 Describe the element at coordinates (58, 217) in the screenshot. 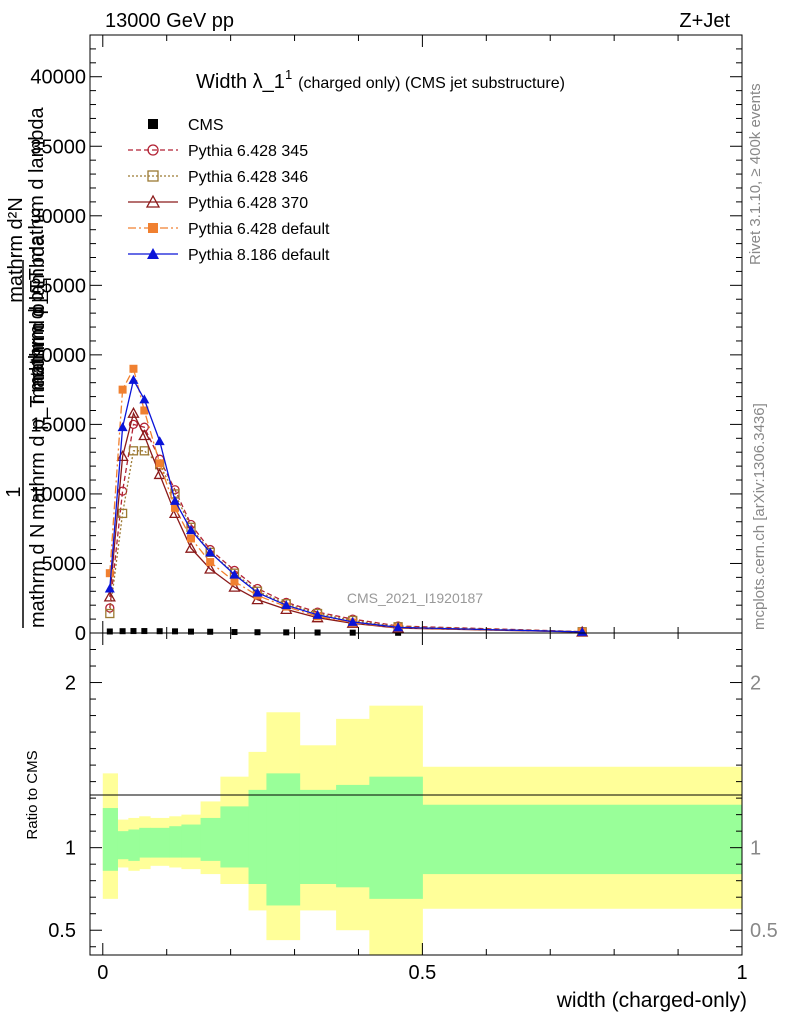

I see `main-ytick-label: 30000` at that location.